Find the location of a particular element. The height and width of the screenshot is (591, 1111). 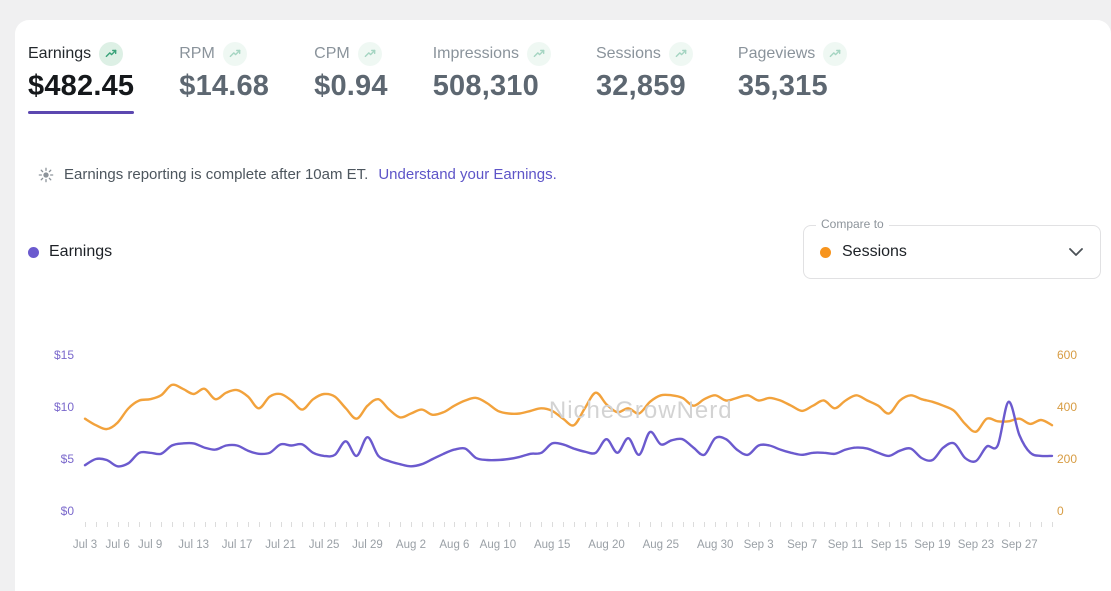

left-axis-tick-label: $5 is located at coordinates (67, 459).